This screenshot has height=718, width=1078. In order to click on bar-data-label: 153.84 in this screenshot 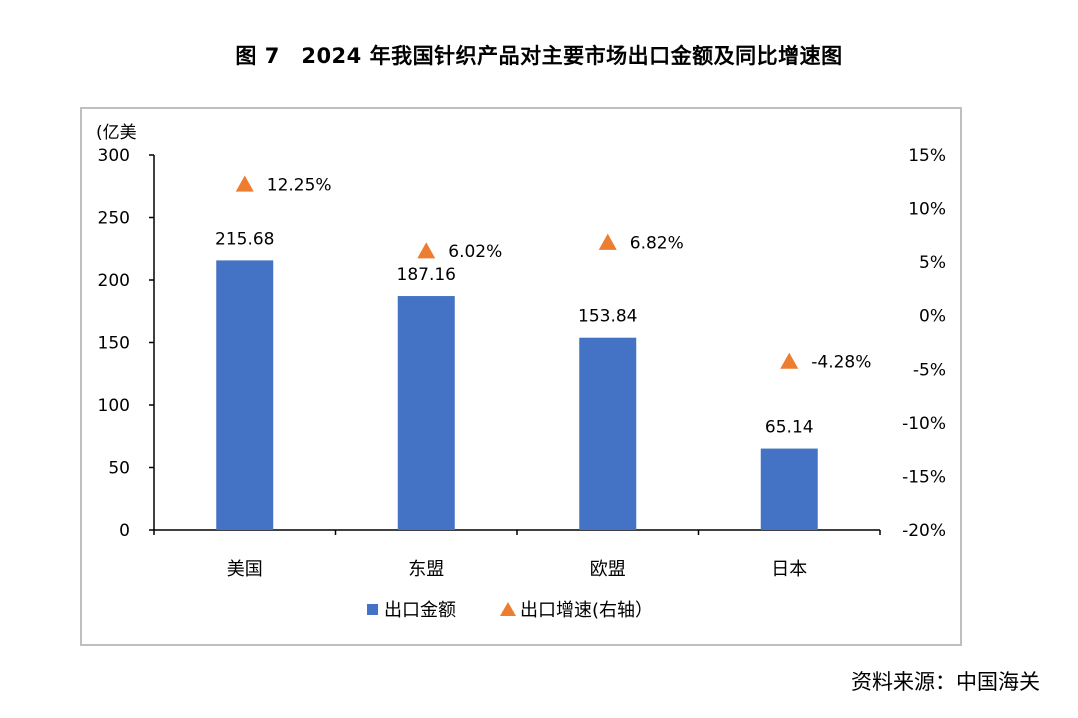, I will do `click(607, 317)`.